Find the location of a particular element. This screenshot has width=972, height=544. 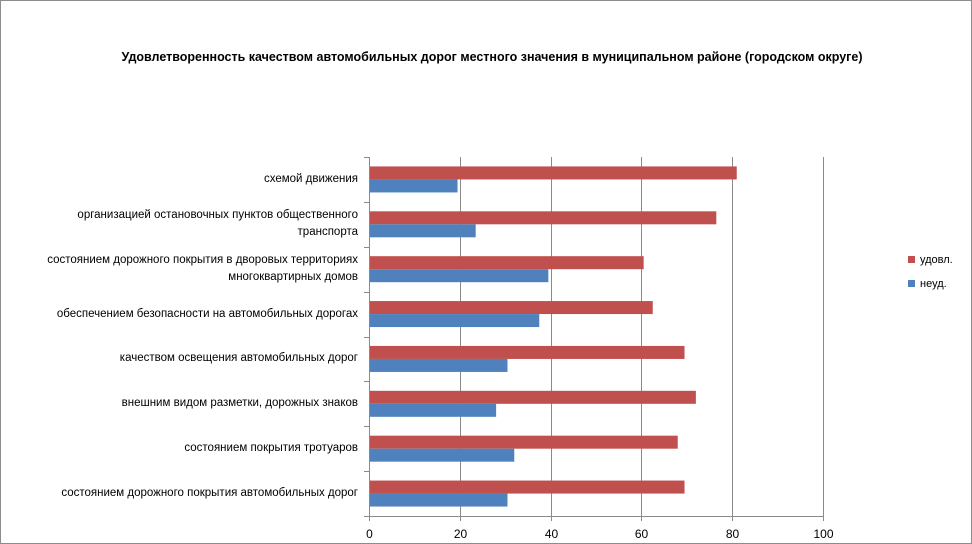

x-tick-label-0: 0 is located at coordinates (369, 534).